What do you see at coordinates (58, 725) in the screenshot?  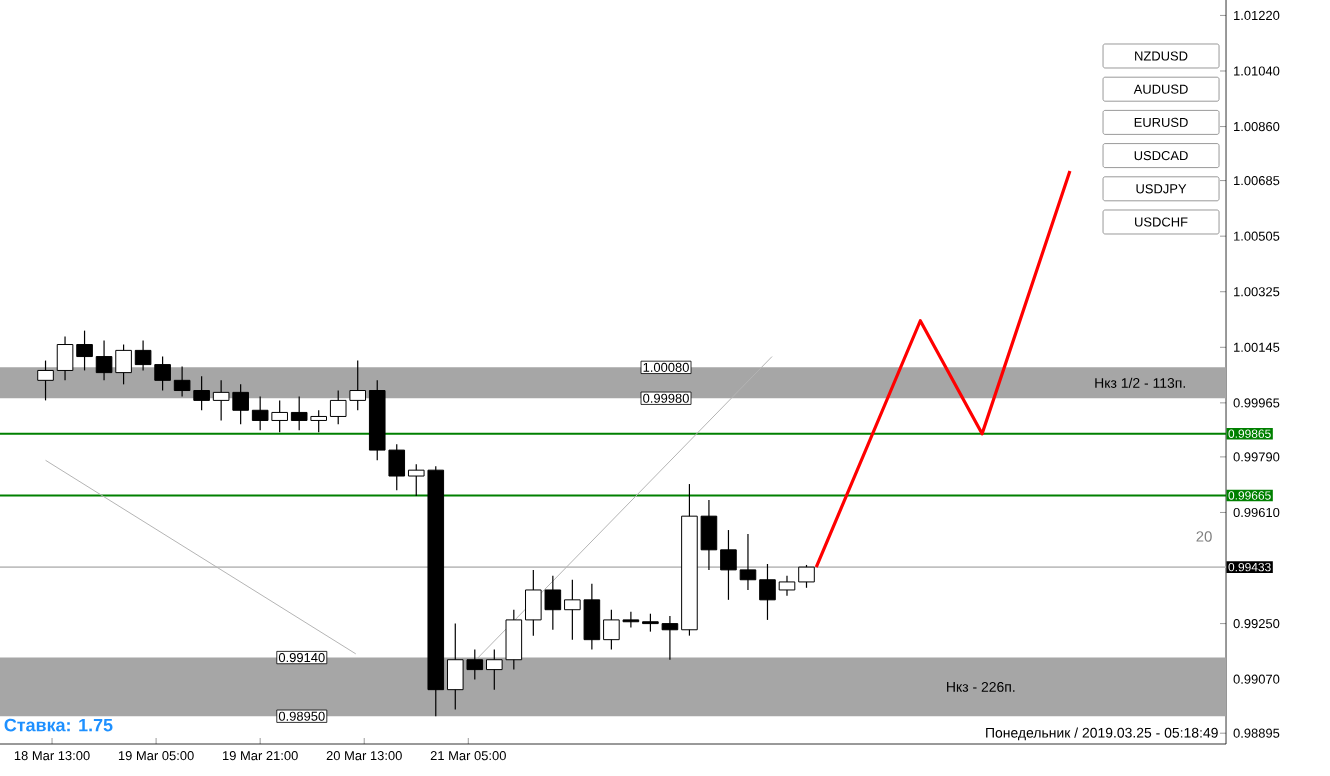 I see `annotation: Ставка: 1.75` at bounding box center [58, 725].